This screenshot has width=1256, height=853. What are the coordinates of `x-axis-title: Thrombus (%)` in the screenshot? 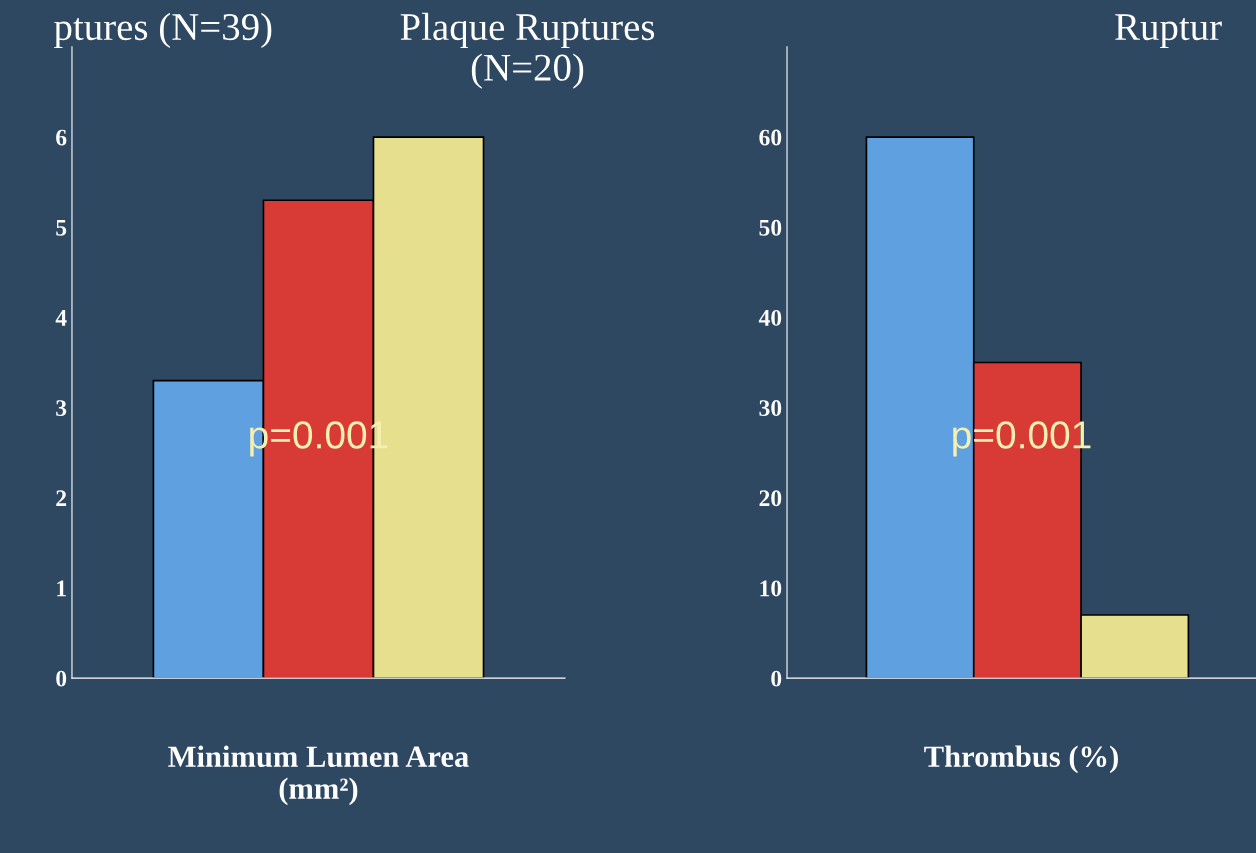 It's located at (1021, 759).